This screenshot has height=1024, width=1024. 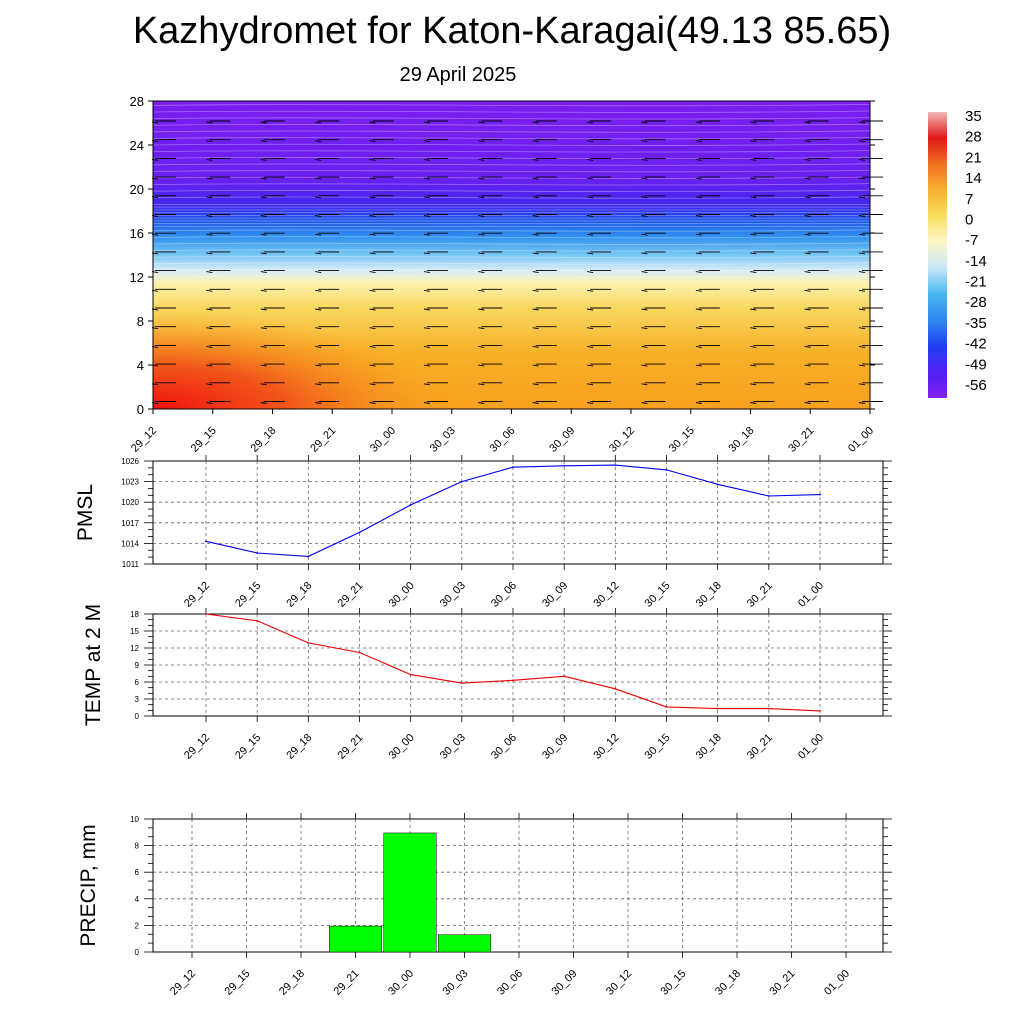 I want to click on pmsl-y-axis-label: PMSL, so click(x=85, y=512).